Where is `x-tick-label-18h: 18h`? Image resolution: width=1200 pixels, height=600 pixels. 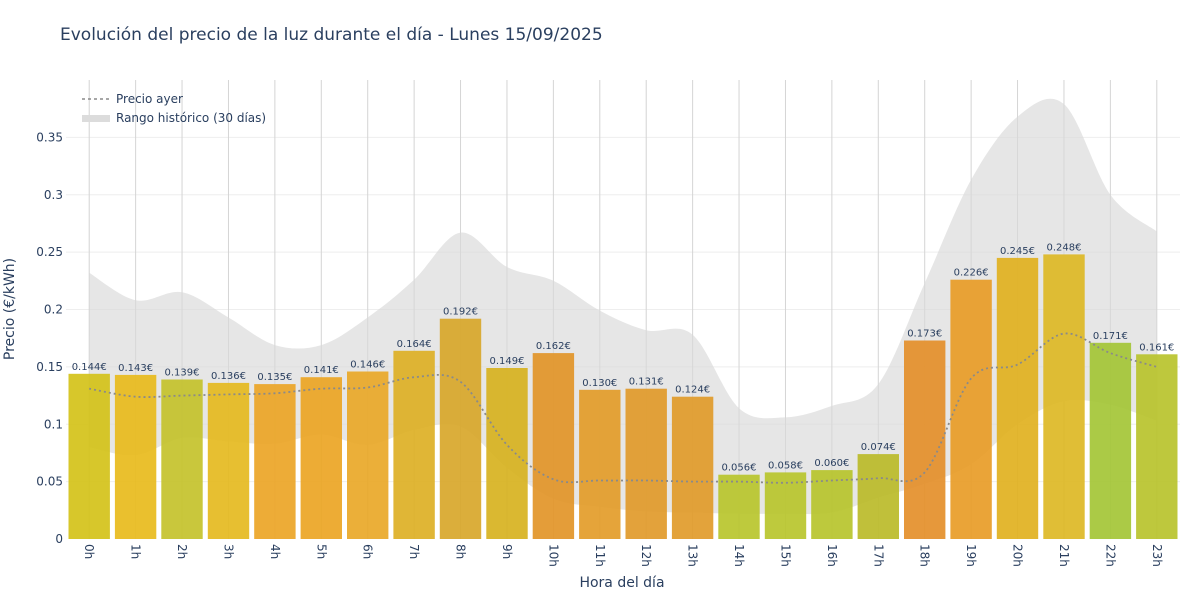
x-tick-label-18h: 18h is located at coordinates (925, 555).